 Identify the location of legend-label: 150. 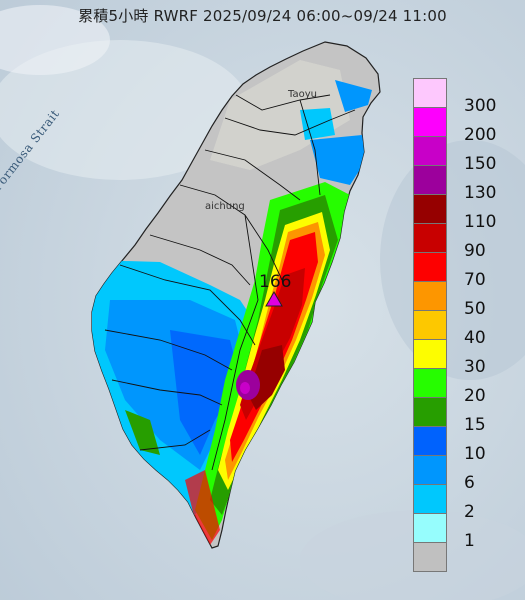
(480, 164).